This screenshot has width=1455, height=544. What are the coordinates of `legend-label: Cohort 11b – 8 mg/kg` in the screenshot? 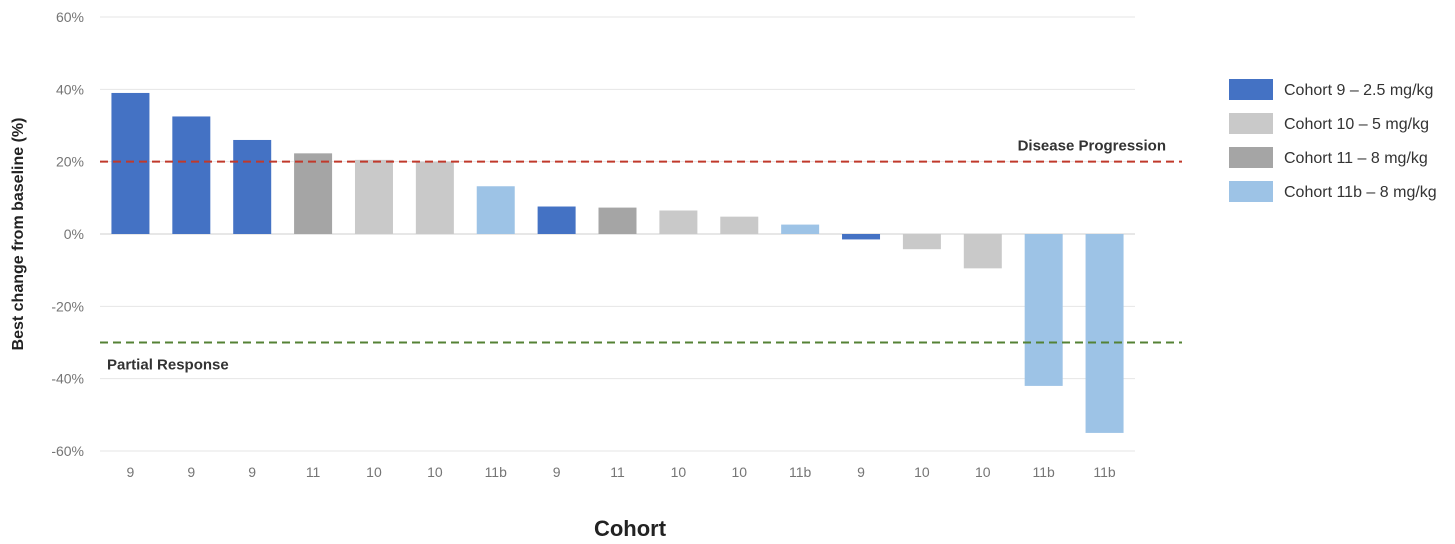 It's located at (1360, 192).